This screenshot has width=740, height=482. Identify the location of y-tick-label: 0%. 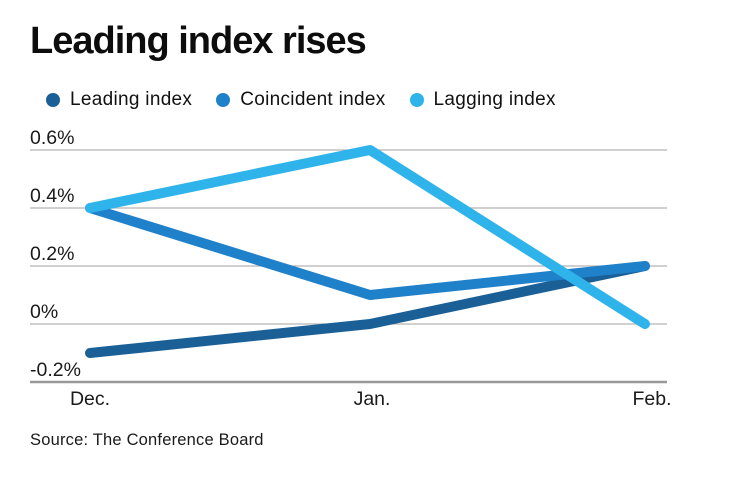
(44, 312).